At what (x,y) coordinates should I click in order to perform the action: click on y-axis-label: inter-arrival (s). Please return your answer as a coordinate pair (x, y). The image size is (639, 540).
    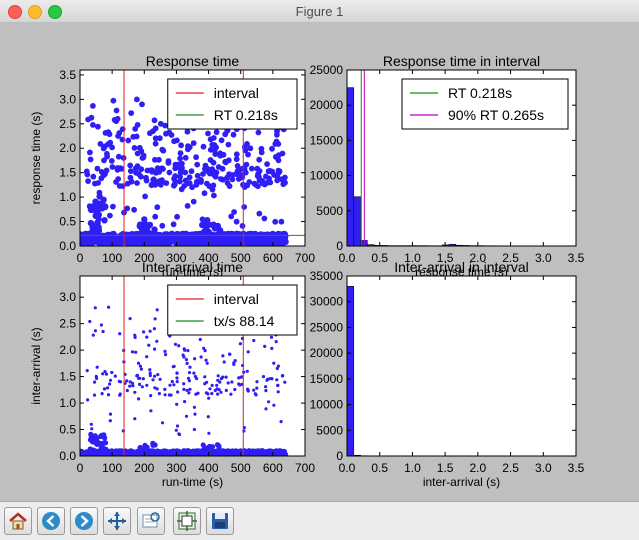
    Looking at the image, I should click on (36, 365).